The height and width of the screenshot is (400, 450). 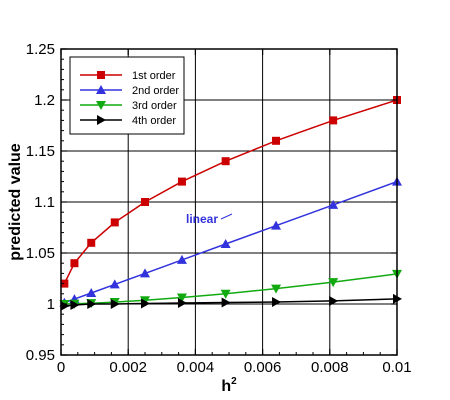 I want to click on y-tick-label: 1.2, so click(x=44, y=100).